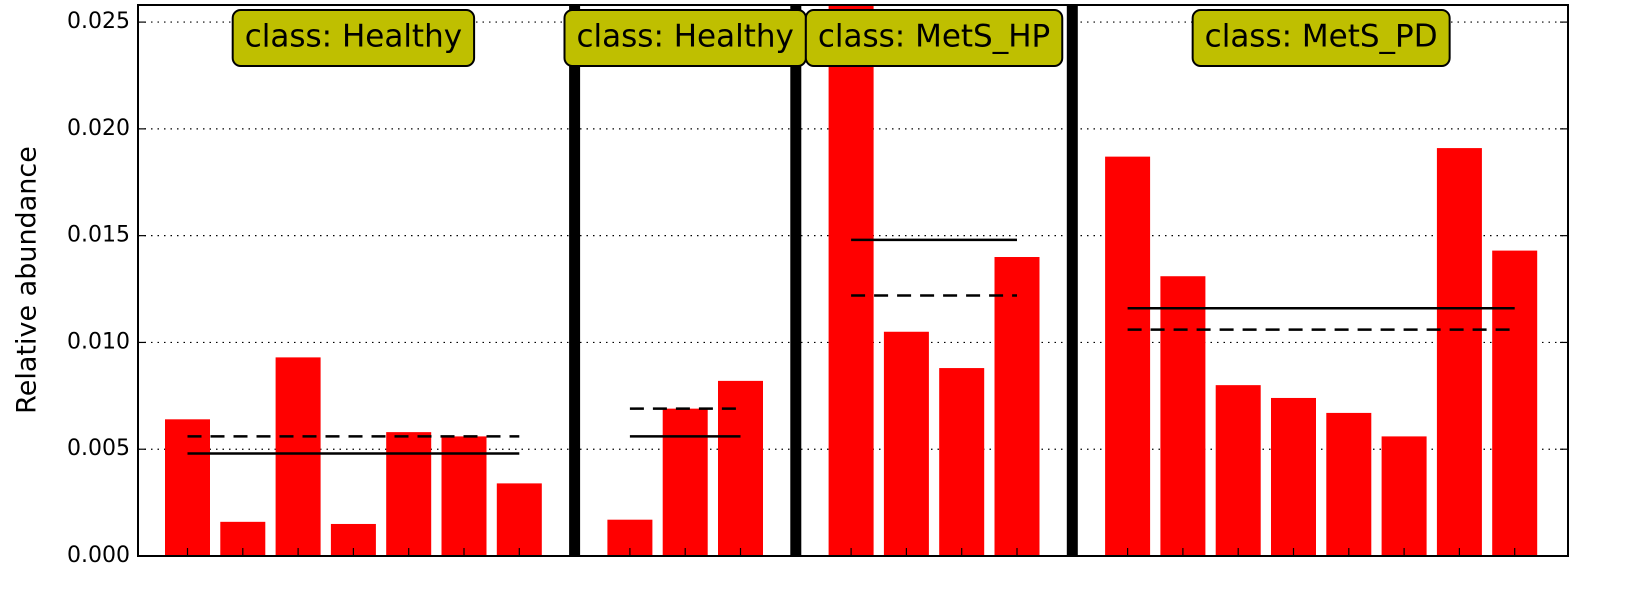  I want to click on y-tick-label: 0.025, so click(98, 21).